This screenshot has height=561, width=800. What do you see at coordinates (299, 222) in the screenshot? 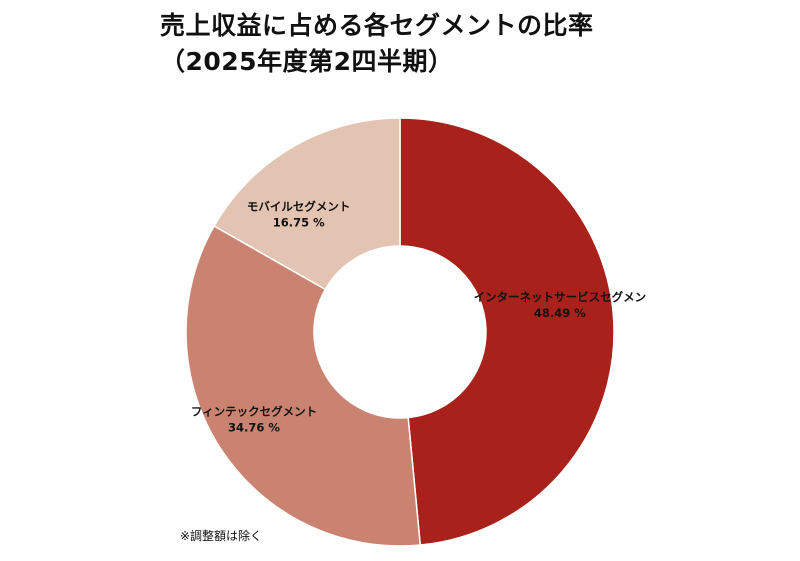
I see `slice-value-3: 16.75 %` at bounding box center [299, 222].